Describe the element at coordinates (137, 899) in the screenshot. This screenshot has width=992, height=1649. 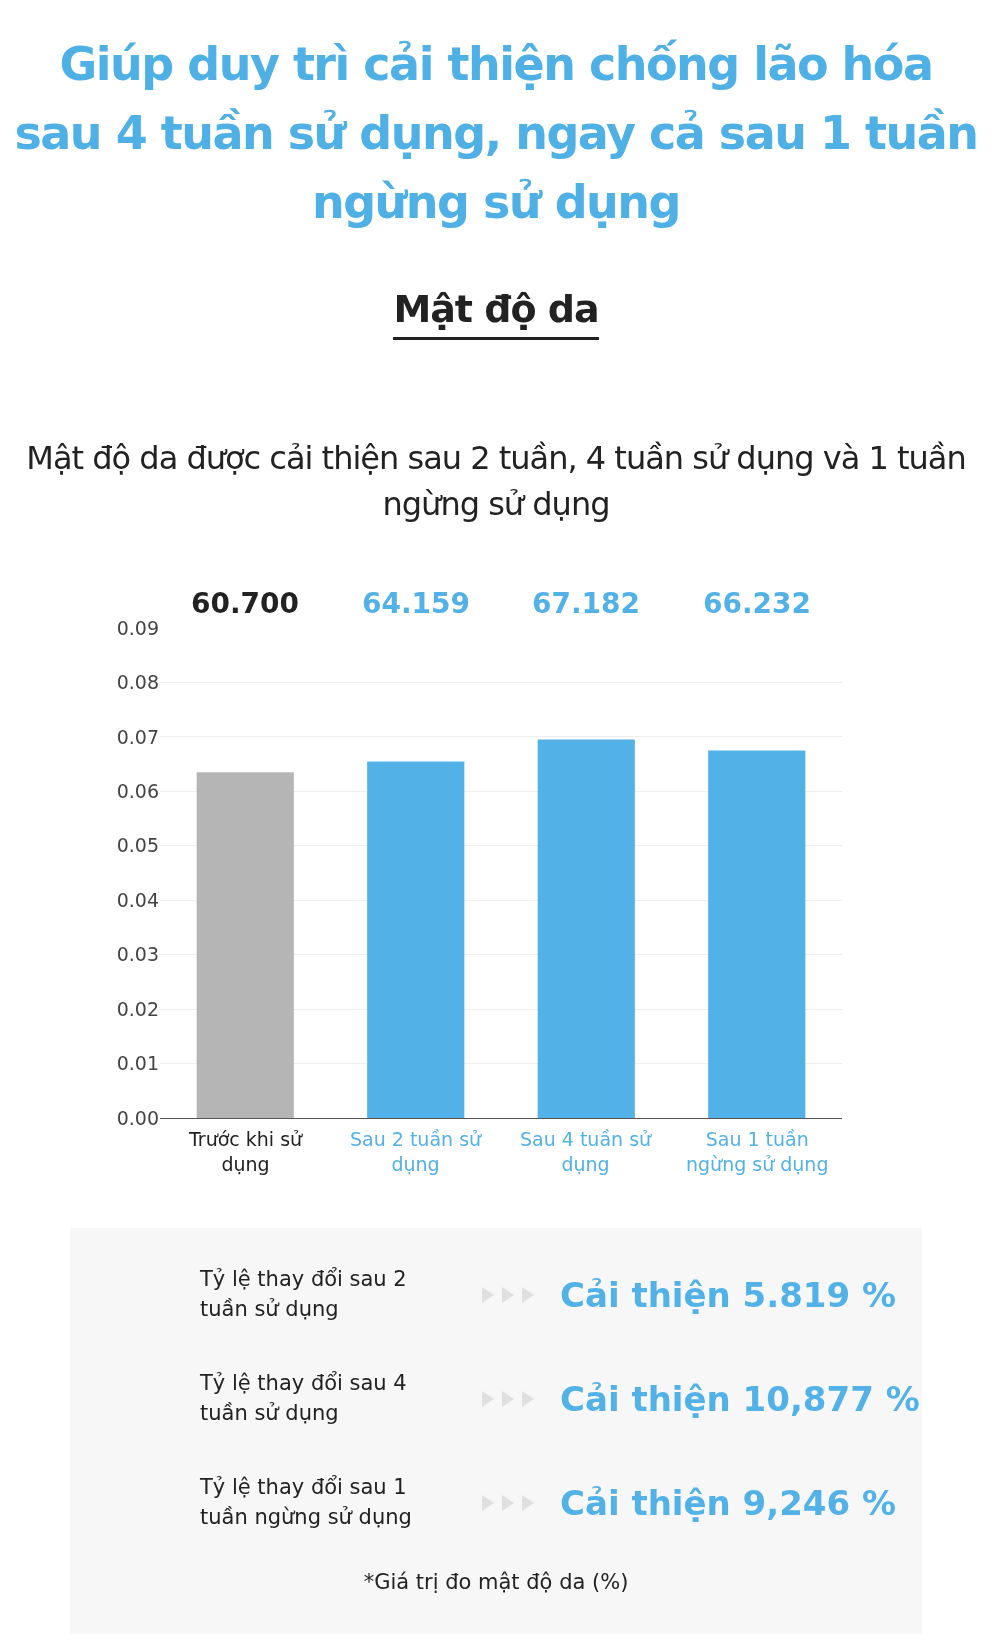
I see `y-tick-label: 0.04` at that location.